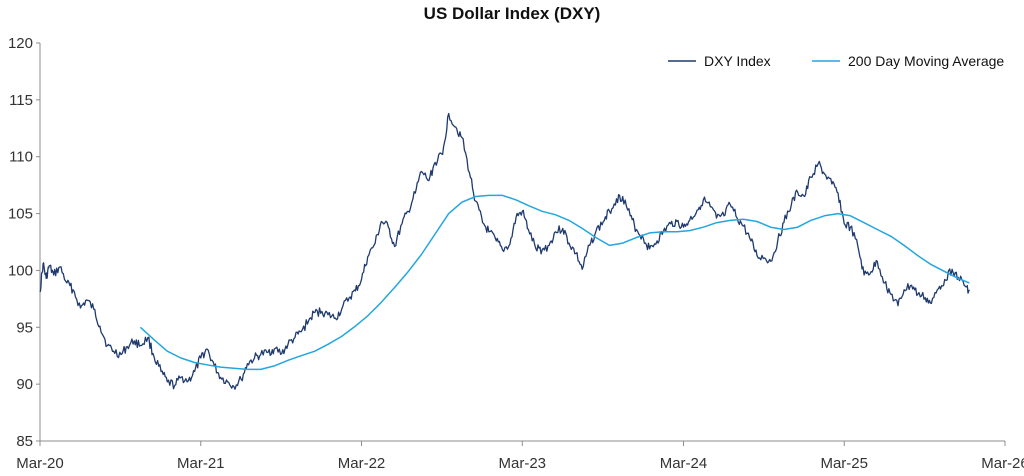  Describe the element at coordinates (737, 61) in the screenshot. I see `legend-label: DXY Index` at that location.